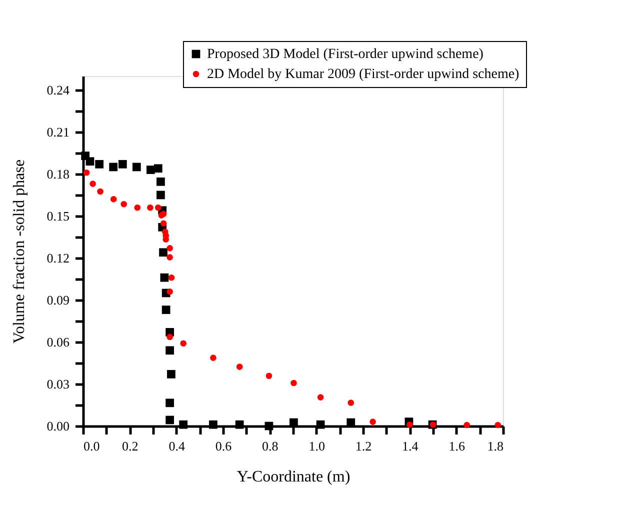 The image size is (634, 508). What do you see at coordinates (293, 477) in the screenshot?
I see `x-axis-title: Y-Coordinate (m)` at bounding box center [293, 477].